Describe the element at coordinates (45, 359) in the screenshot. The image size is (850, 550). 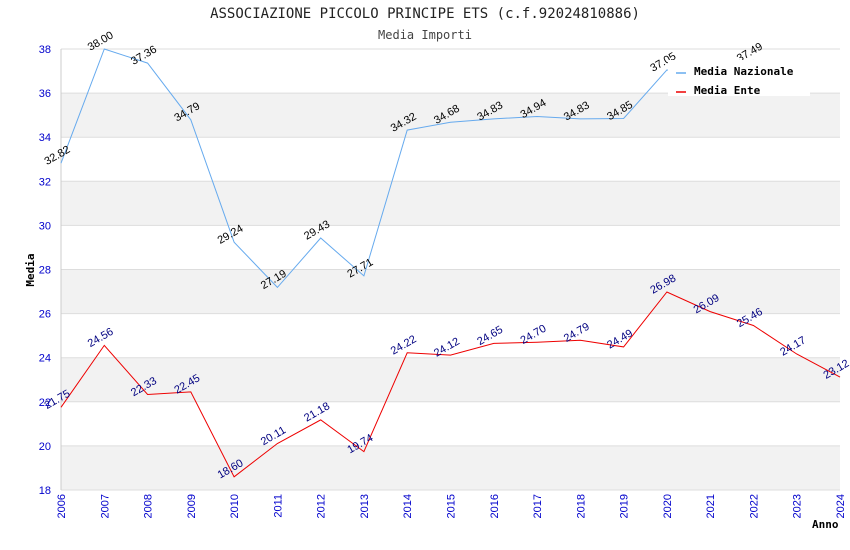
I see `y-tick-label: 24` at that location.